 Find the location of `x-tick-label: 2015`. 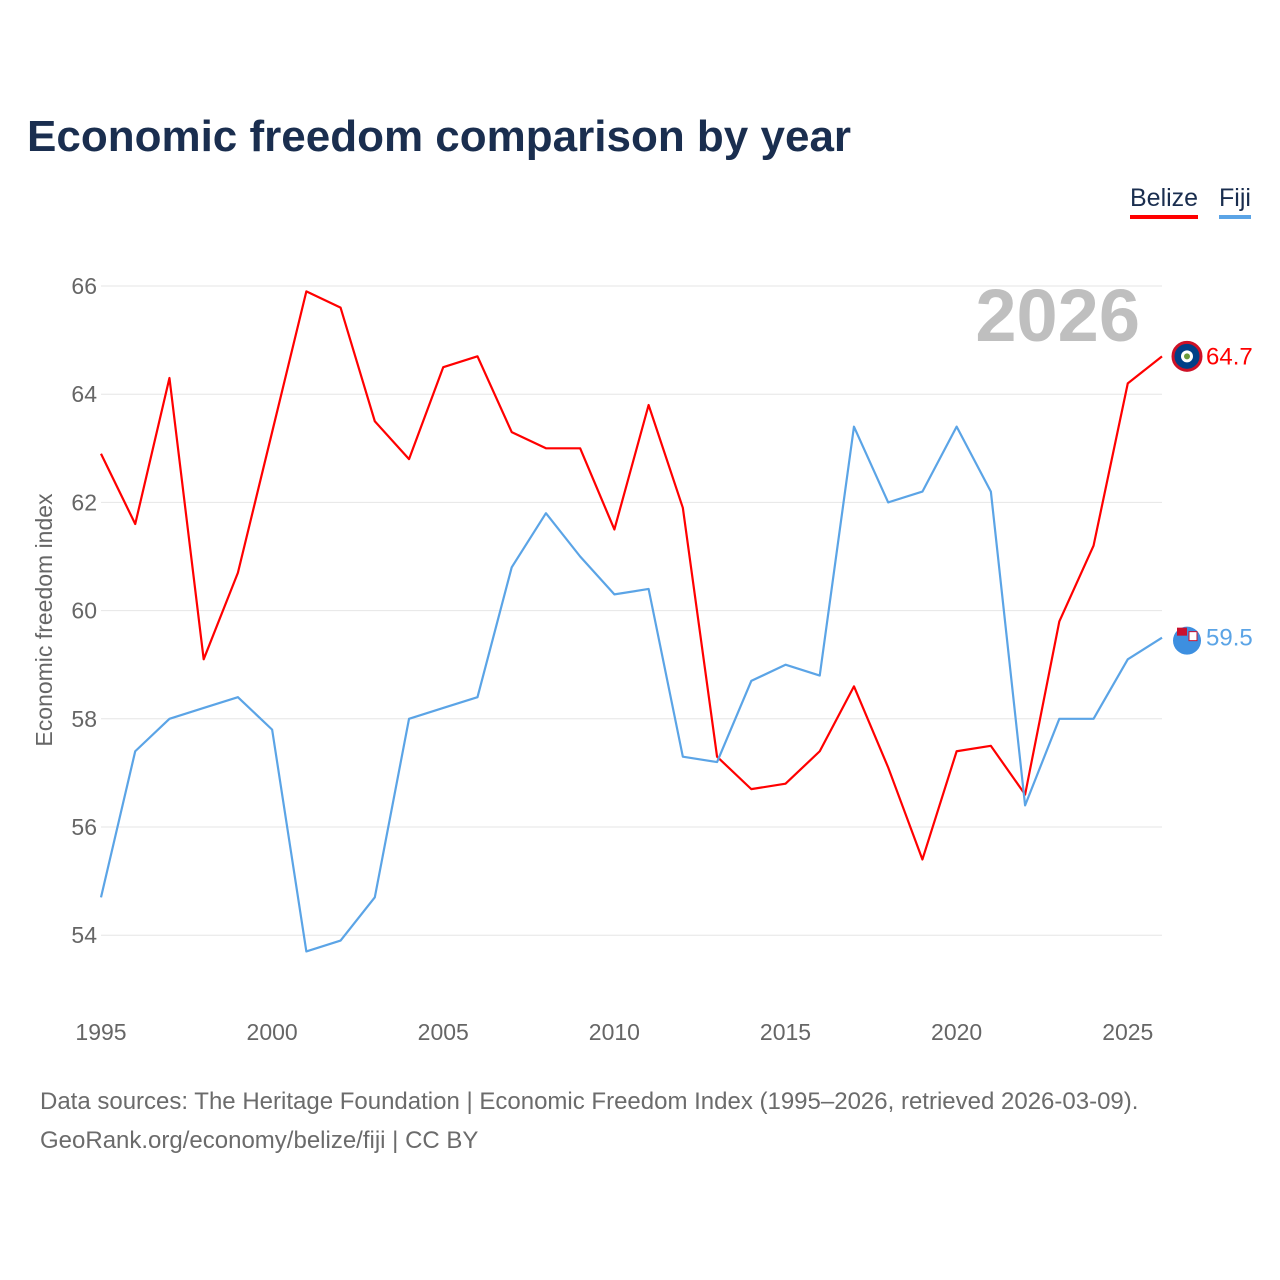

x-tick-label: 2015 is located at coordinates (785, 1032).